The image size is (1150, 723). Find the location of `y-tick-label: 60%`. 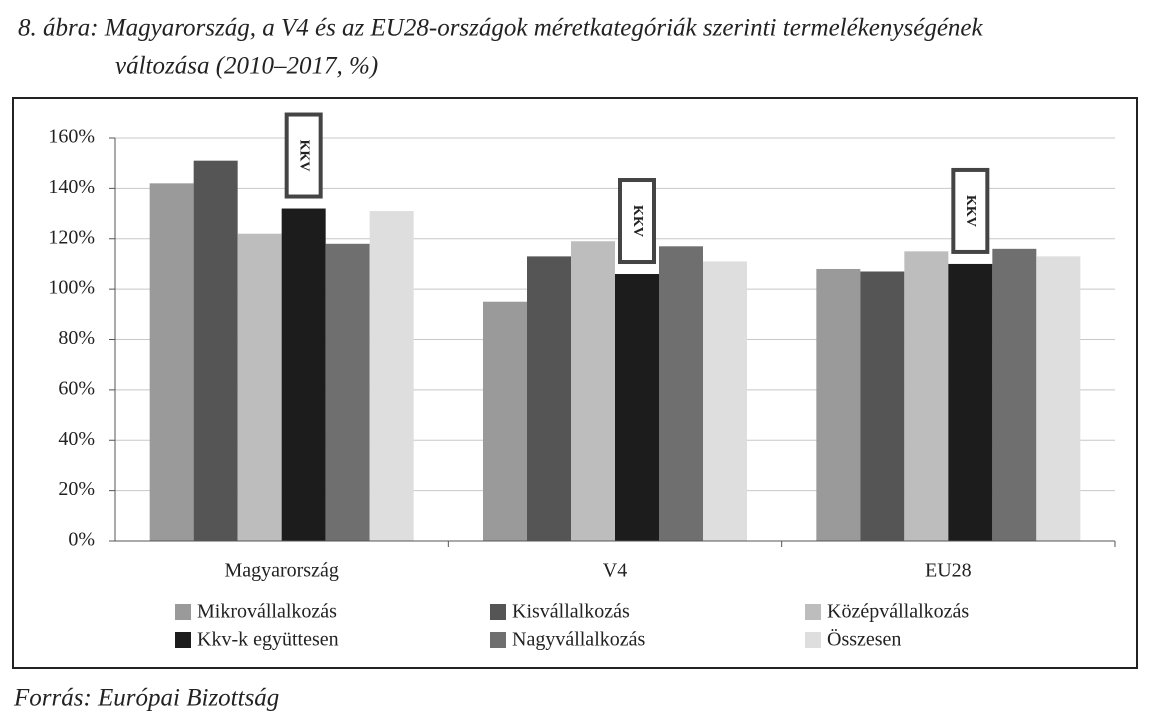

y-tick-label: 60% is located at coordinates (76, 388).